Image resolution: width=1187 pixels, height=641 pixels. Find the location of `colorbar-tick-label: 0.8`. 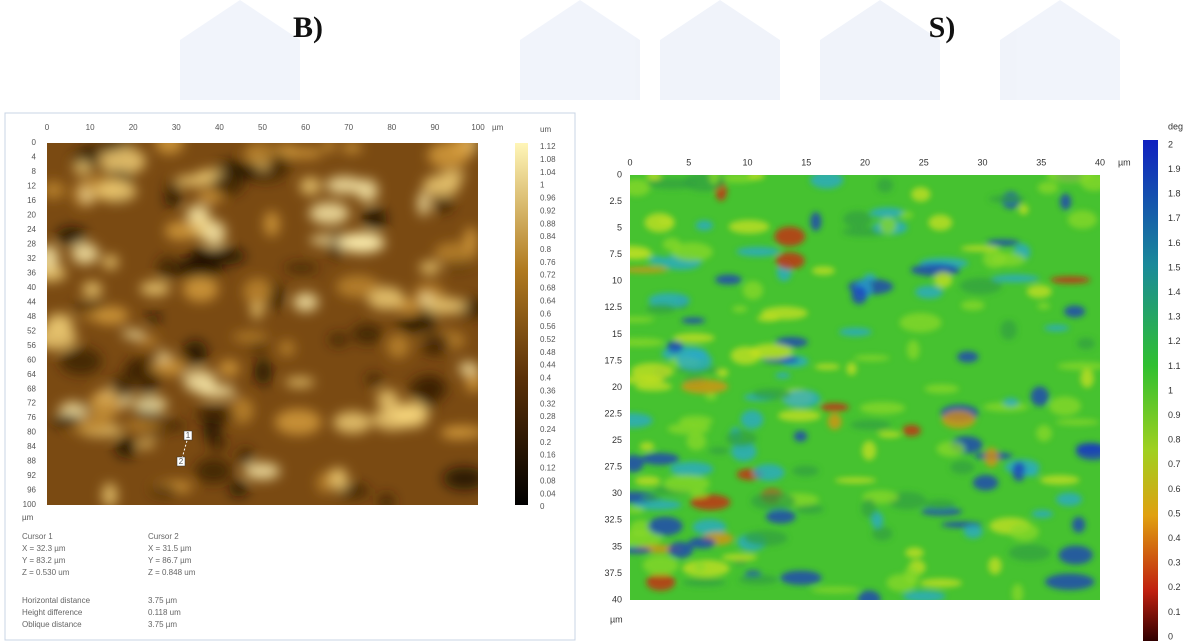

colorbar-tick-label: 0.8 is located at coordinates (1174, 440).